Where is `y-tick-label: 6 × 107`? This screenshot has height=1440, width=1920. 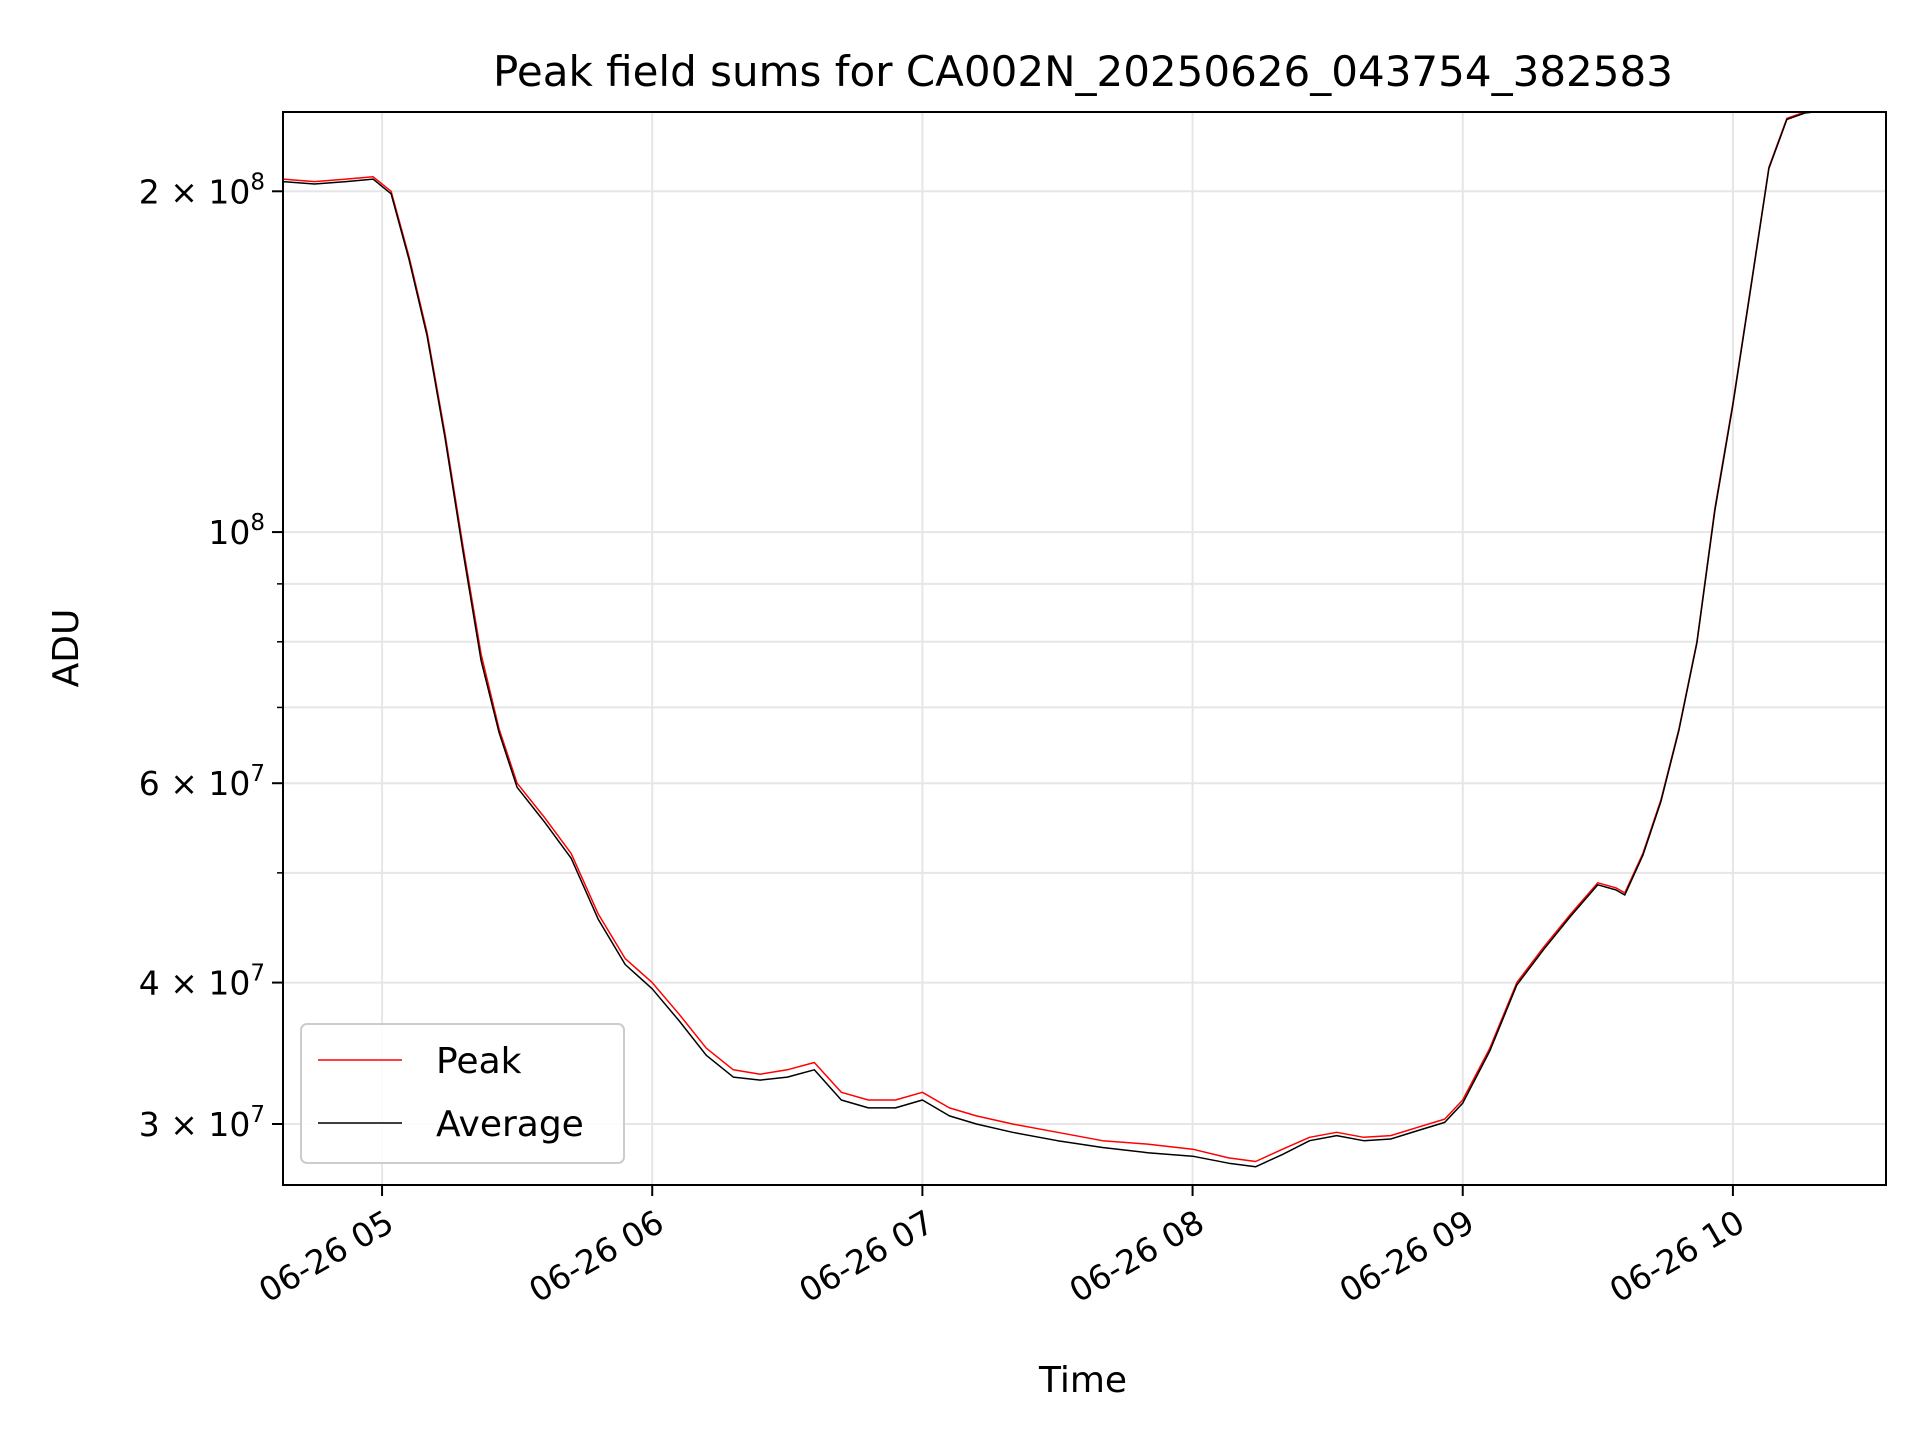
y-tick-label: 6 × 107 is located at coordinates (202, 782).